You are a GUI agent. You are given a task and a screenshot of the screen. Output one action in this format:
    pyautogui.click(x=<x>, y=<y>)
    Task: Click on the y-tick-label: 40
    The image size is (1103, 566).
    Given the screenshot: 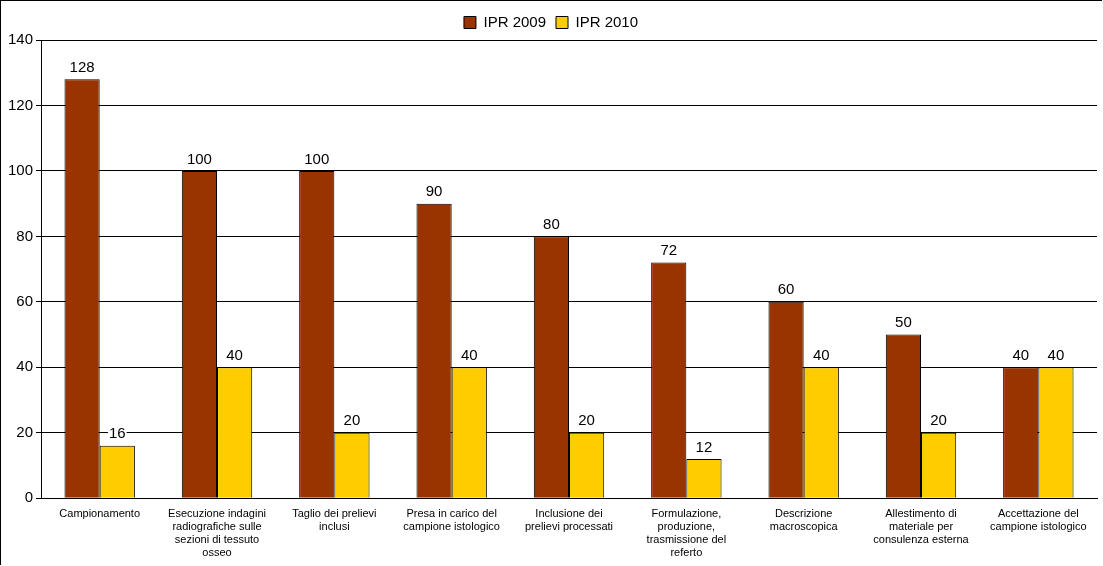 What is the action you would take?
    pyautogui.click(x=25, y=366)
    